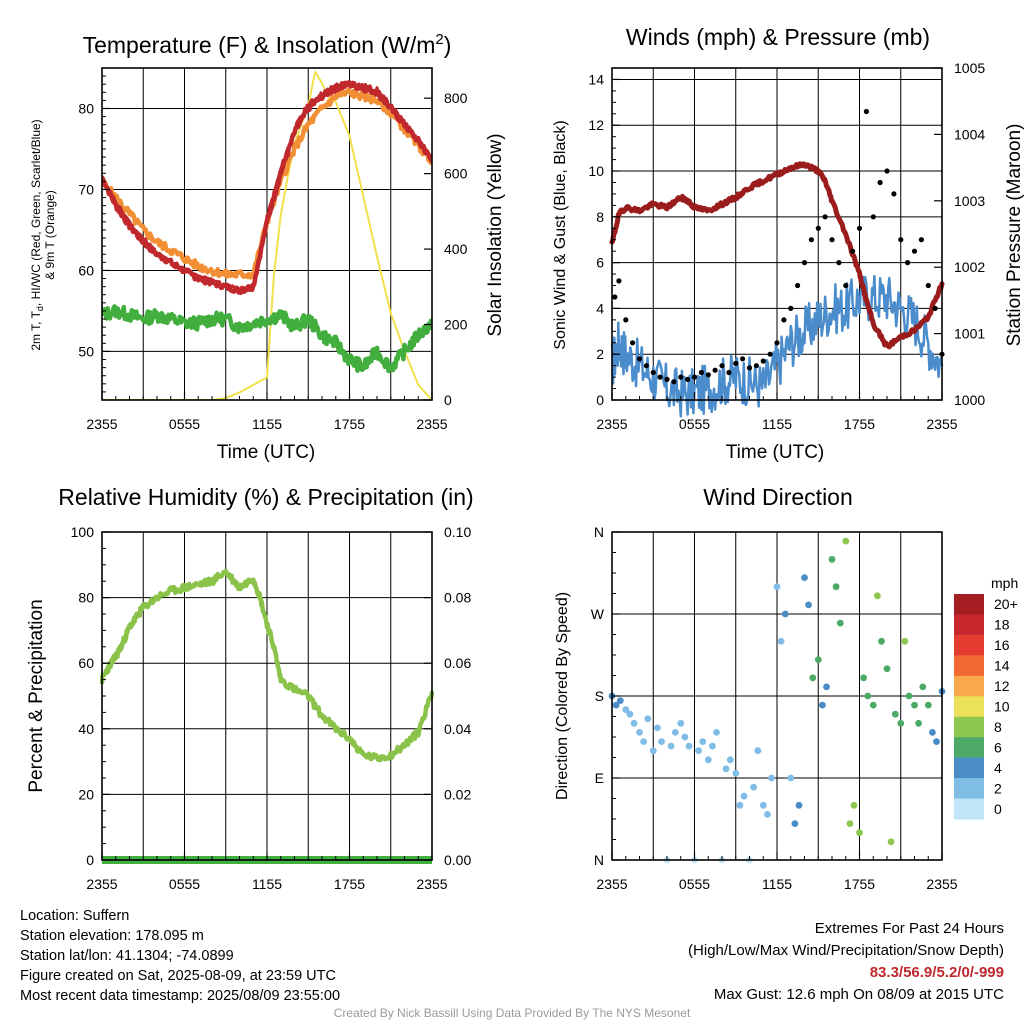 The height and width of the screenshot is (1024, 1024). Describe the element at coordinates (596, 125) in the screenshot. I see `y-tick-label: 12` at that location.